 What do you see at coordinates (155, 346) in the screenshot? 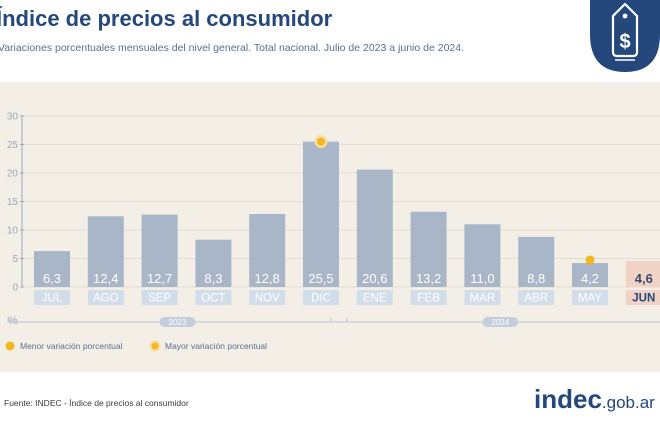
I see `legend-max-swatch` at bounding box center [155, 346].